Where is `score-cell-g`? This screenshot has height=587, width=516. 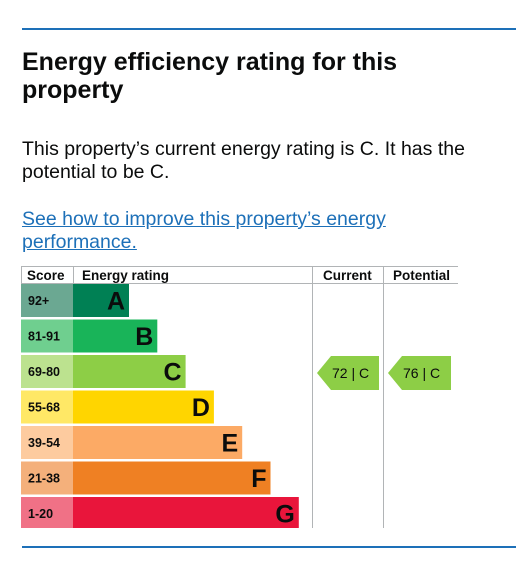 score-cell-g is located at coordinates (47, 512).